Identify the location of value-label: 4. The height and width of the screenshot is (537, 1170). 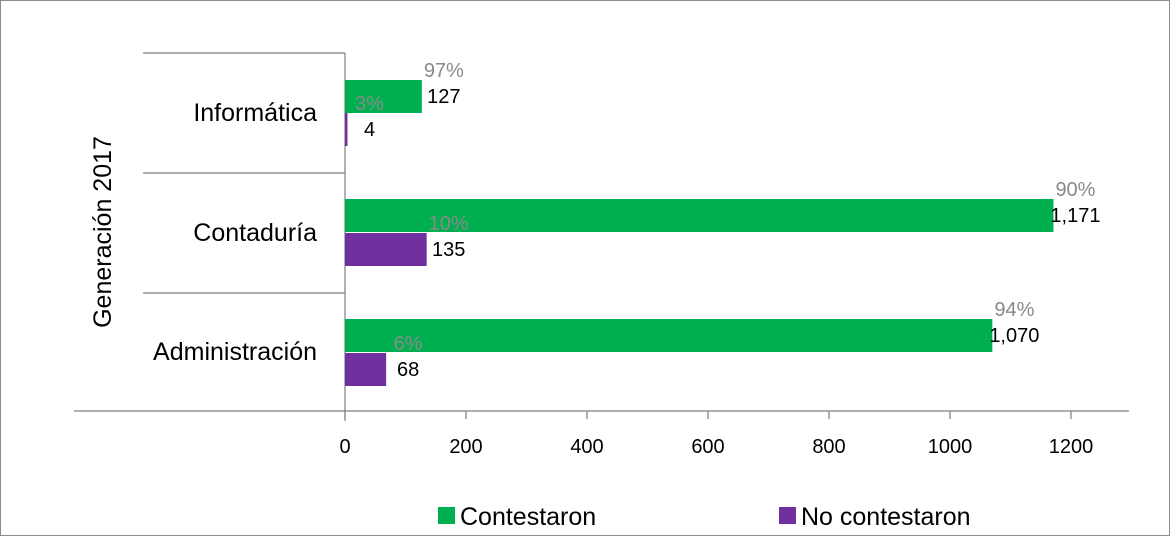
(369, 130).